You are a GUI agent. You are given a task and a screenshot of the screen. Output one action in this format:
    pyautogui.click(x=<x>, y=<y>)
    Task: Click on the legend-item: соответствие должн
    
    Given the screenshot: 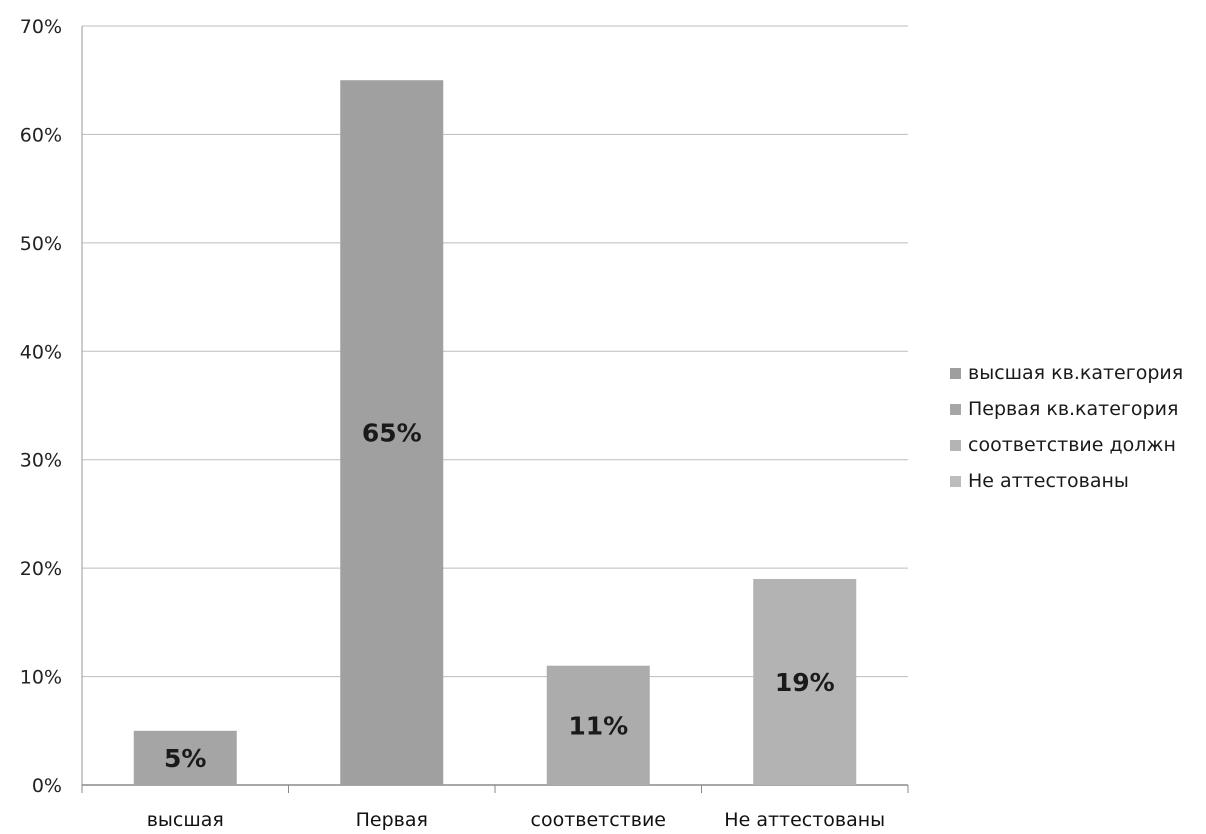 What is the action you would take?
    pyautogui.click(x=1078, y=445)
    